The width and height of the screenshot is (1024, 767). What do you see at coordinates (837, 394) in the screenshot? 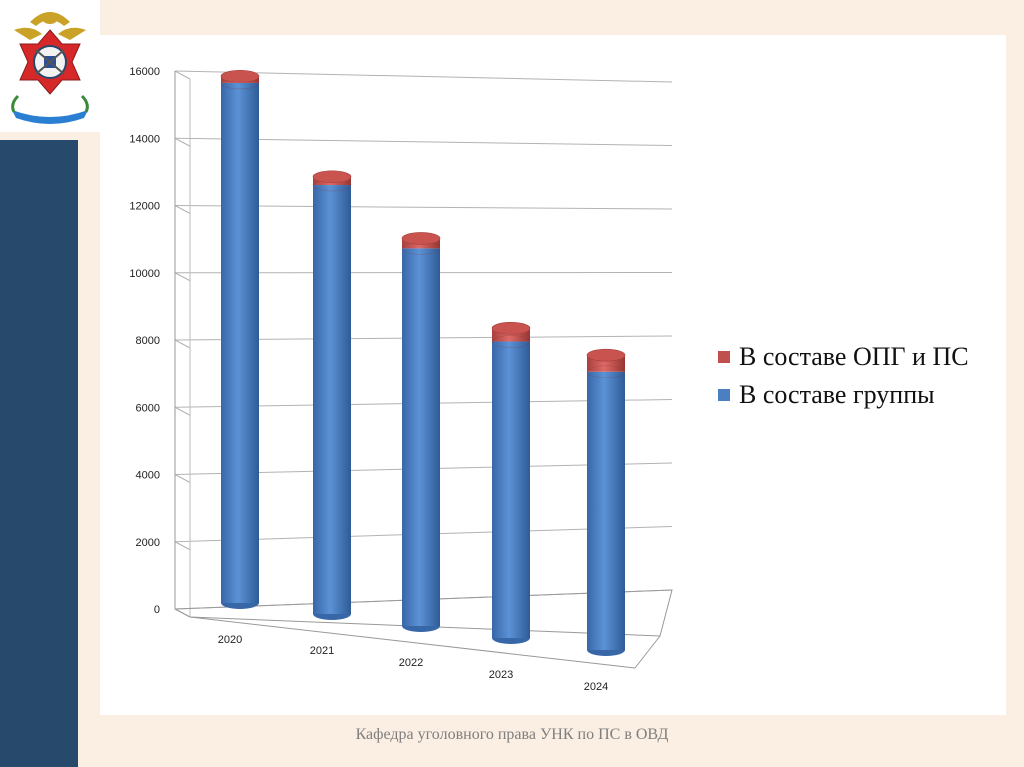
I see `legend-label-group: В составе группы` at bounding box center [837, 394].